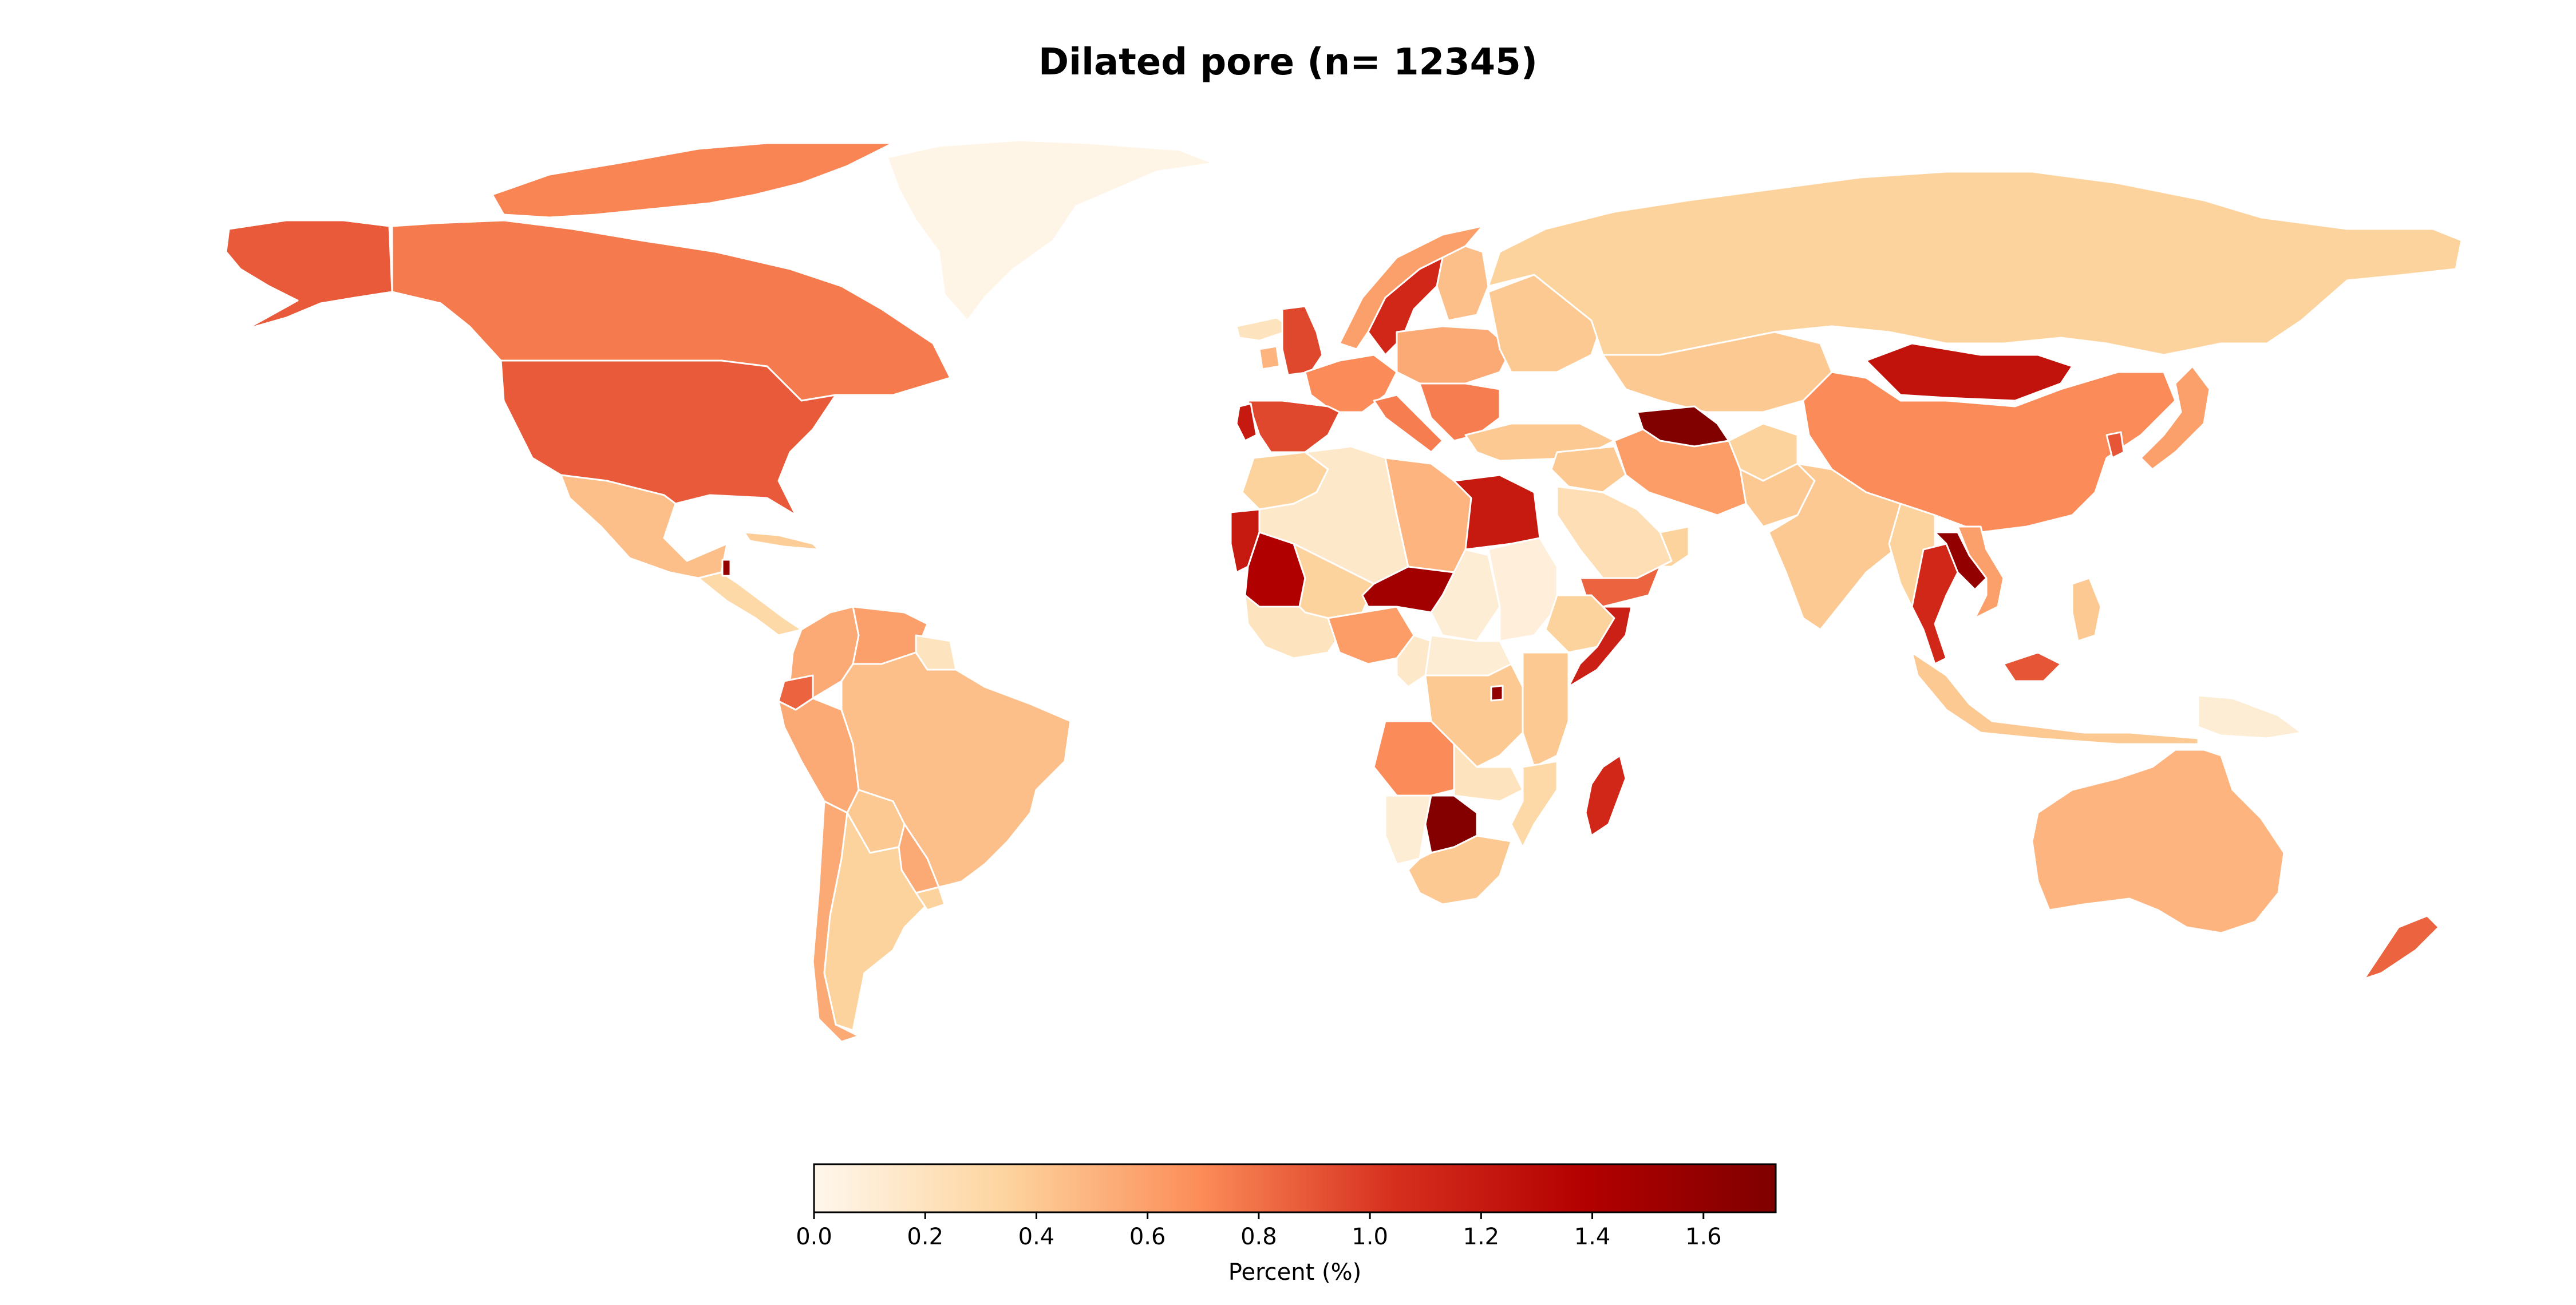 This screenshot has width=2576, height=1305. Describe the element at coordinates (1258, 1237) in the screenshot. I see `colorbar-tick-label: 0.8` at that location.